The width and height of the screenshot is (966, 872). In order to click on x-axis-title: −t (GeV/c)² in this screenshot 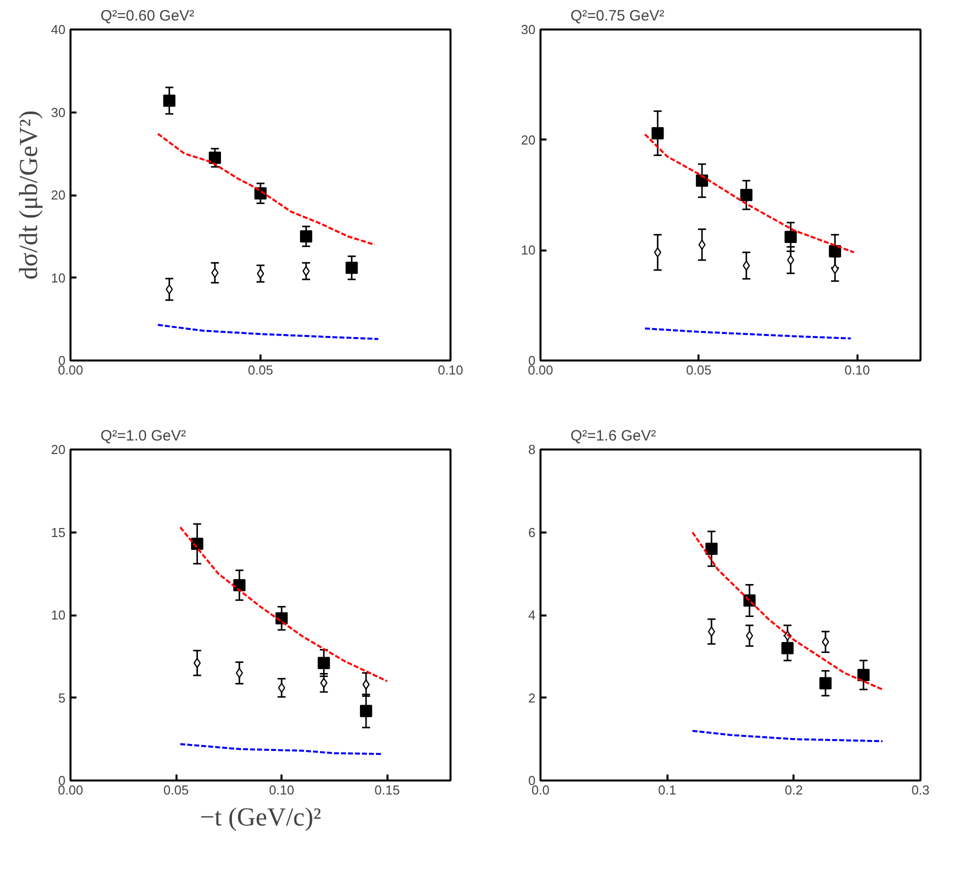, I will do `click(261, 817)`.